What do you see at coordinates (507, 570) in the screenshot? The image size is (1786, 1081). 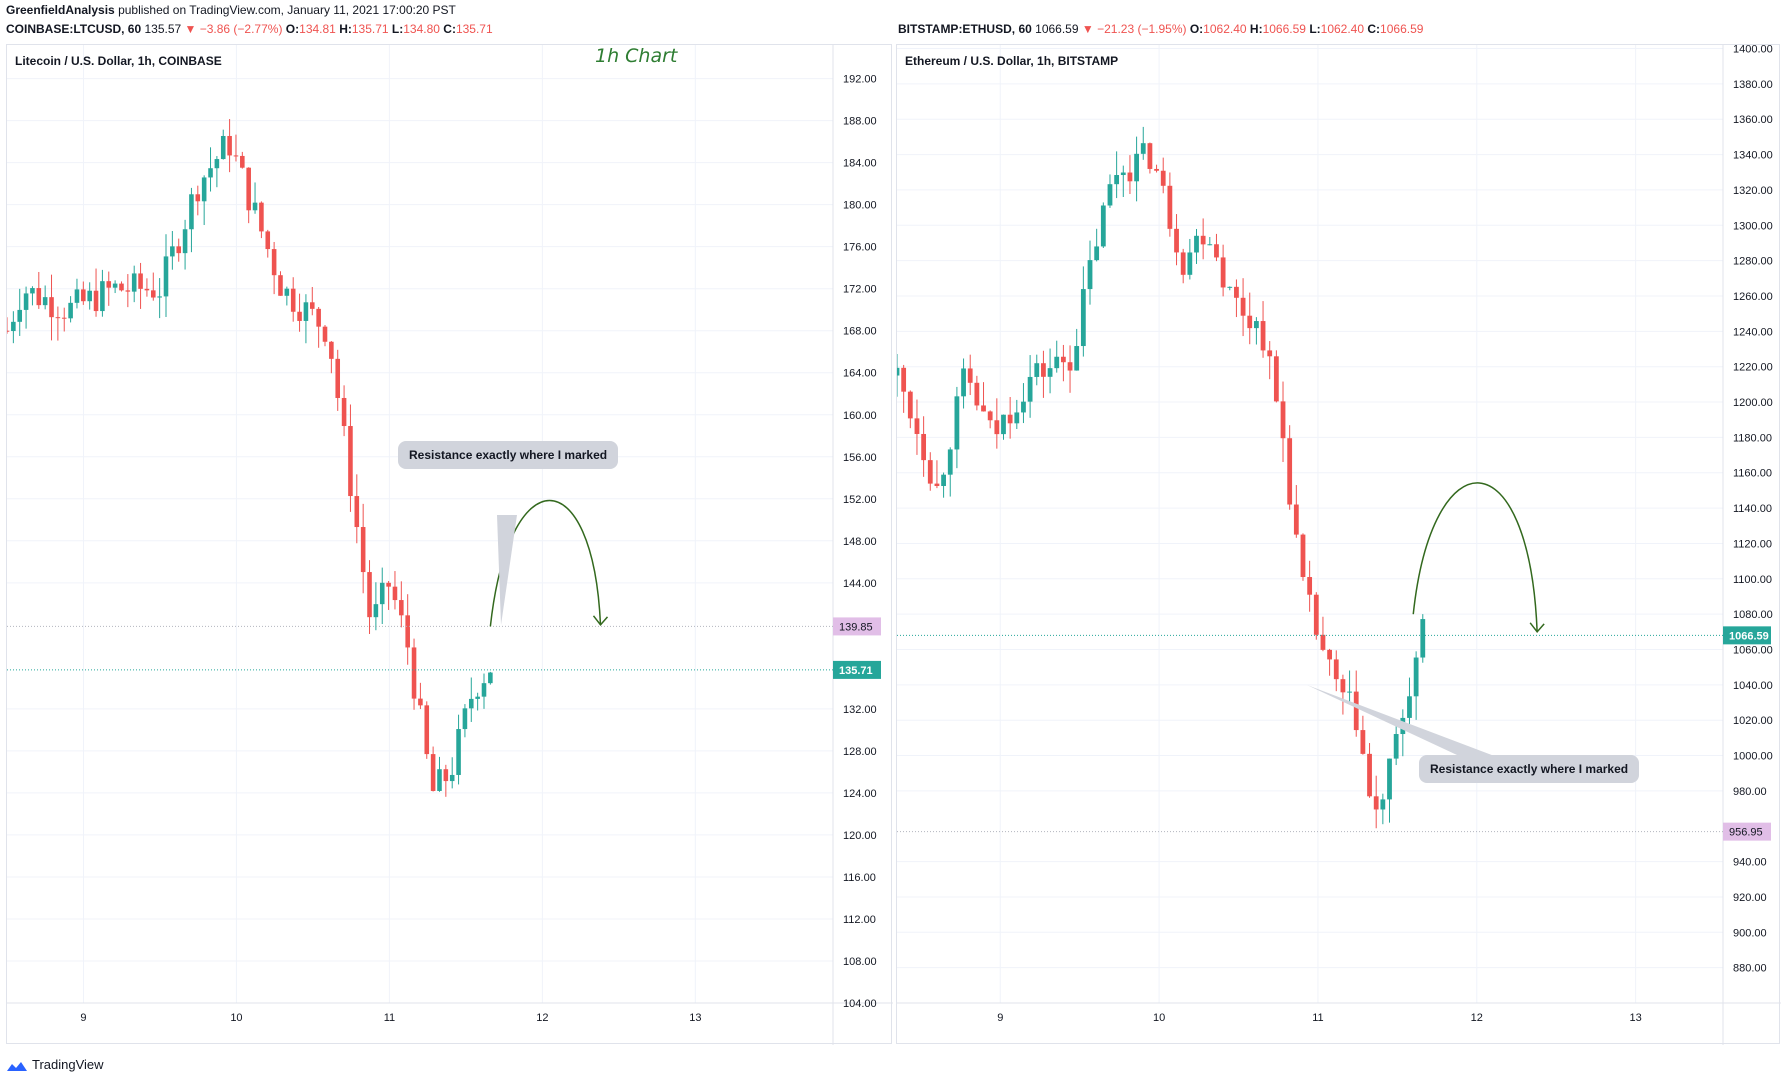 I see `callout-pointer` at bounding box center [507, 570].